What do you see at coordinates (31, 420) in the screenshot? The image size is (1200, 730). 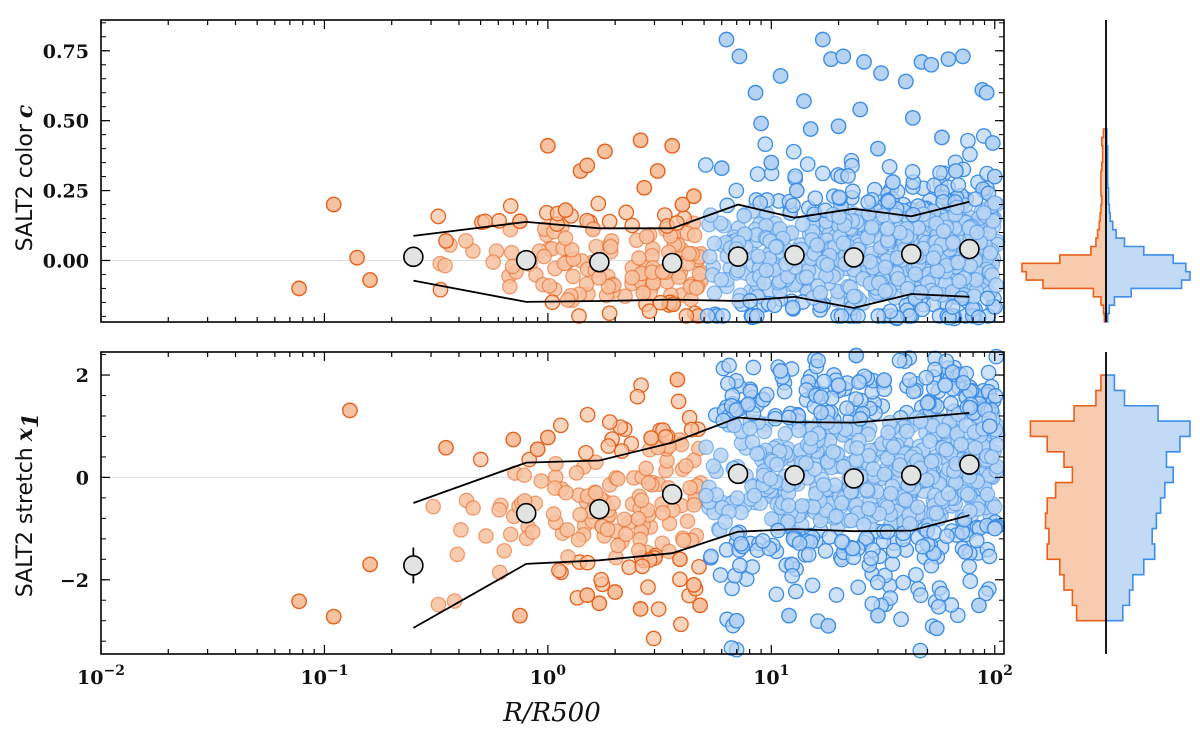 I see `stretch-ylabel-sub: 1` at bounding box center [31, 420].